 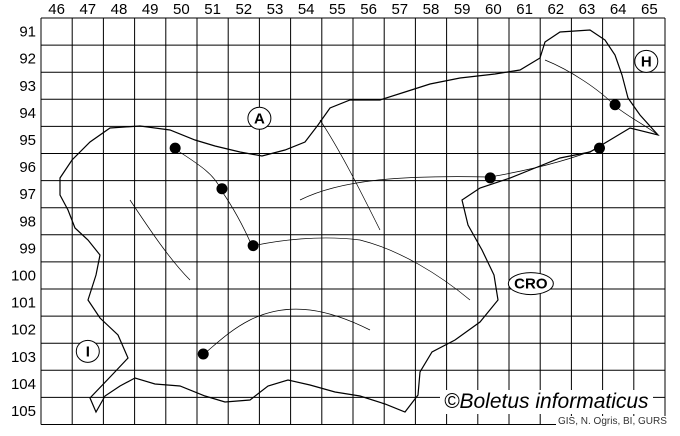 What do you see at coordinates (181, 9) in the screenshot?
I see `column-label: 50` at bounding box center [181, 9].